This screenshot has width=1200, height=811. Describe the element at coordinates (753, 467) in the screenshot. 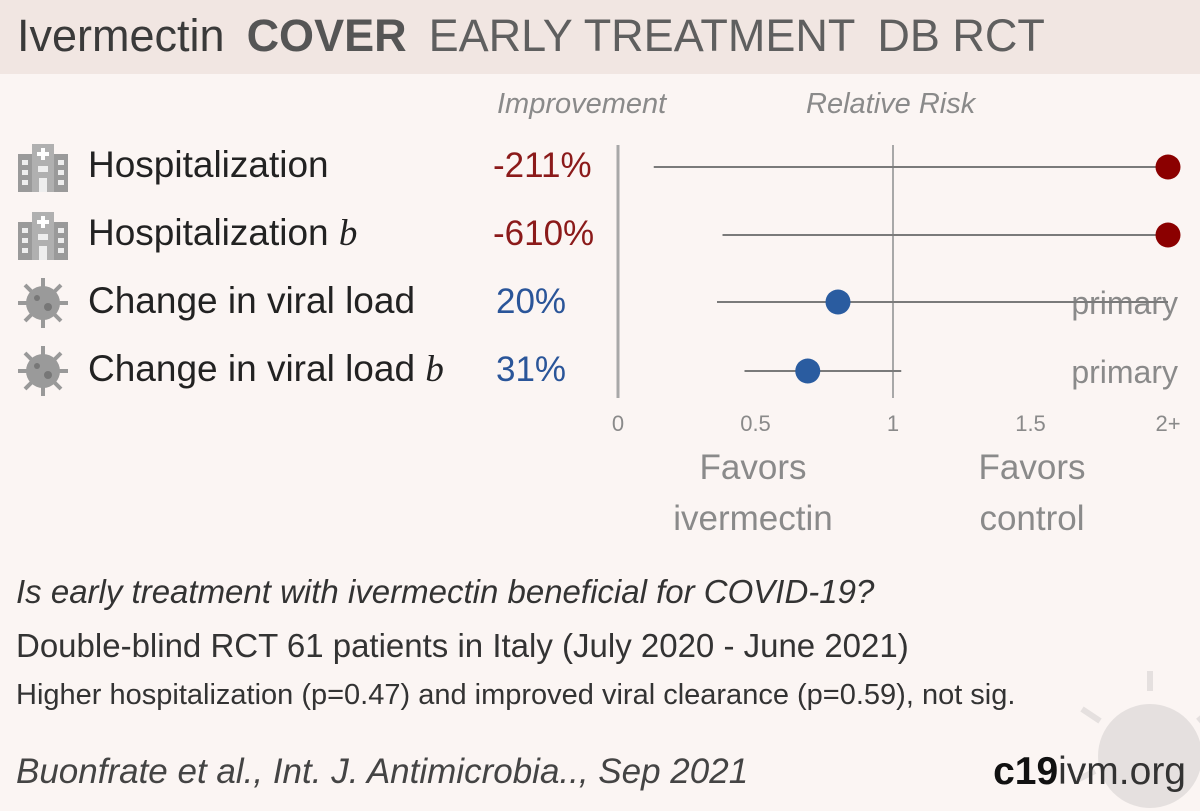

I see `favors-ivermectin-label-line1: Favors` at that location.